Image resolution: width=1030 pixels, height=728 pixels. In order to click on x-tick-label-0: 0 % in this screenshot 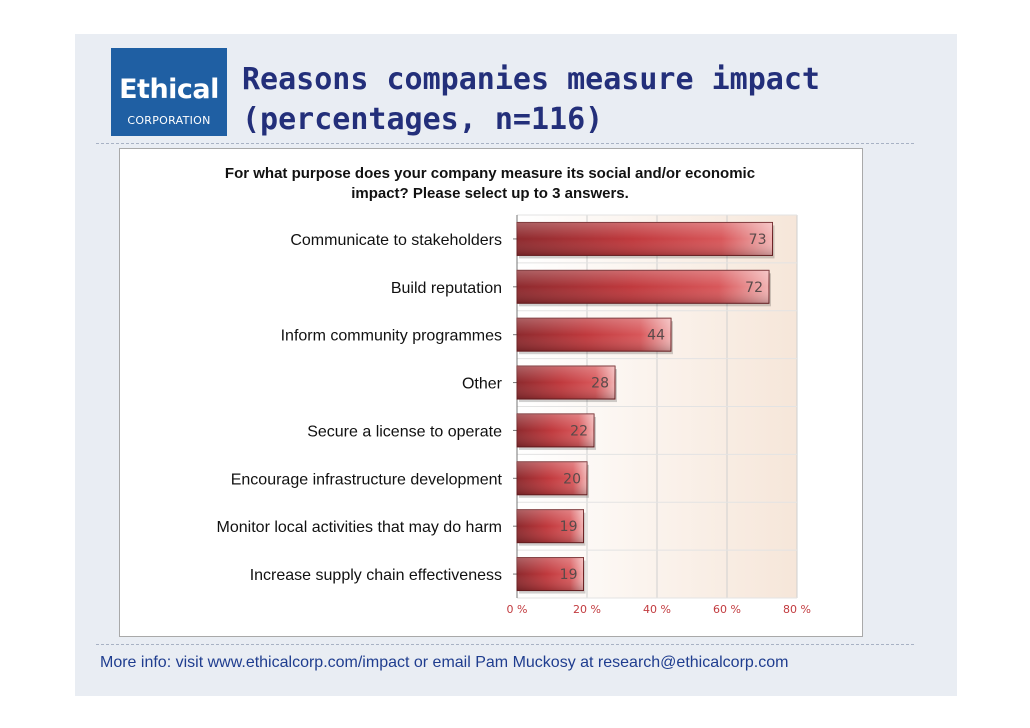, I will do `click(517, 609)`.